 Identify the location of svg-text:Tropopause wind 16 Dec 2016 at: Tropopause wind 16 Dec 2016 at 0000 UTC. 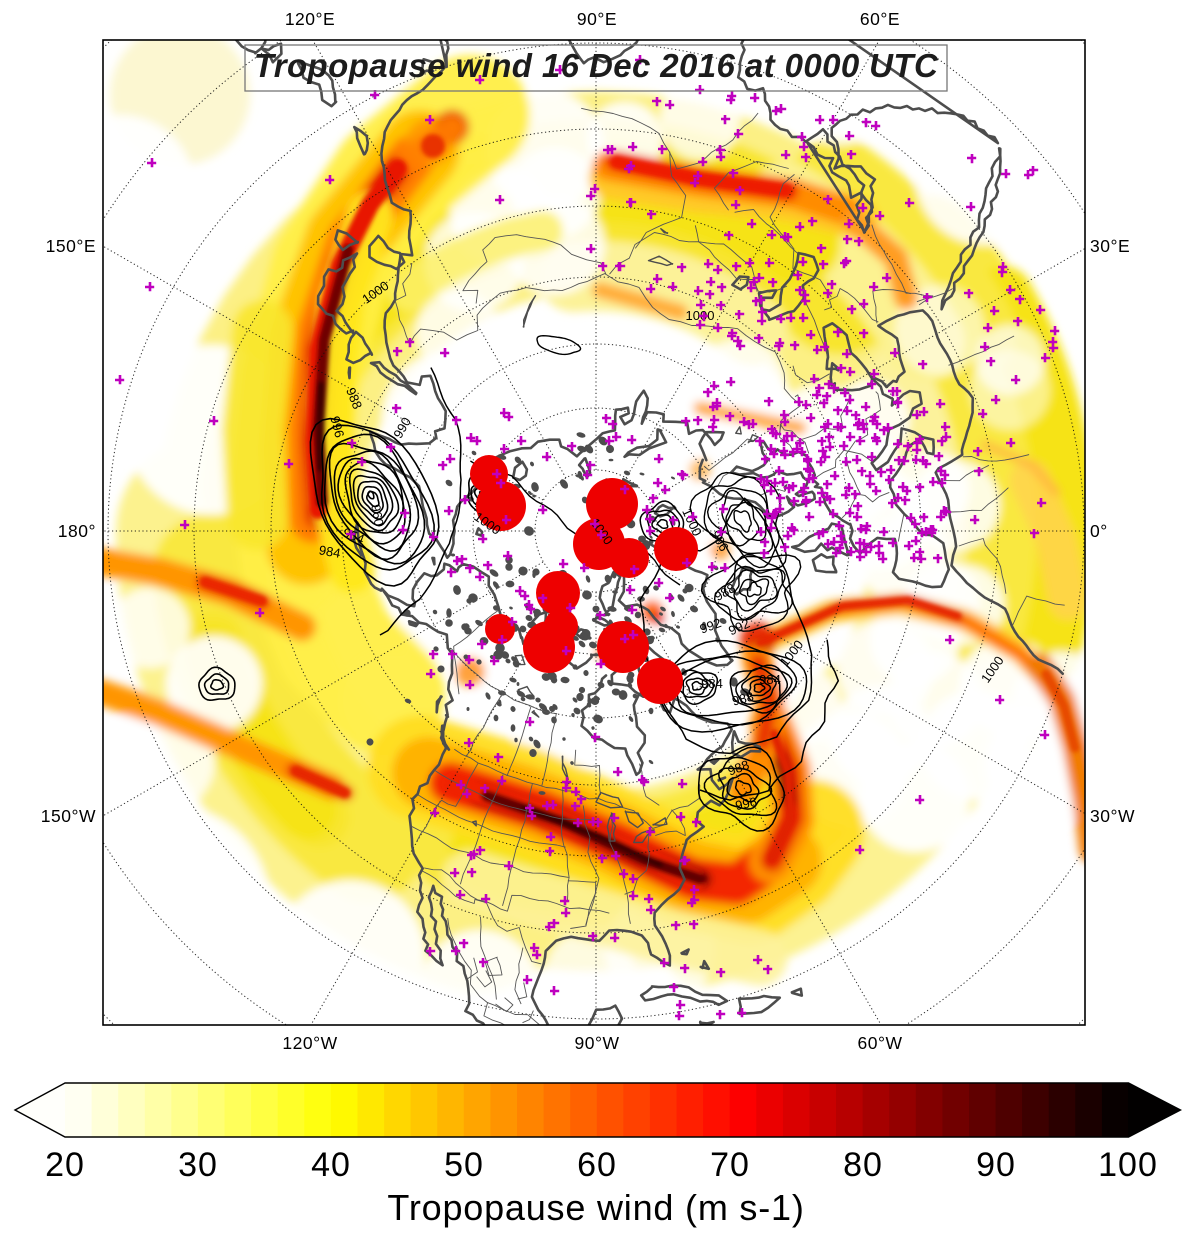
(596, 65).